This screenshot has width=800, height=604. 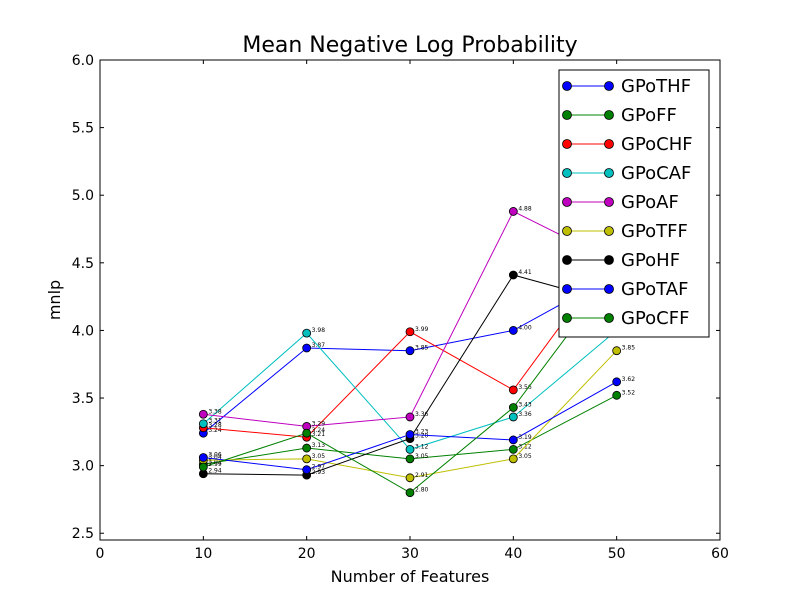 I want to click on y-tick-label: 5.5, so click(x=83, y=129).